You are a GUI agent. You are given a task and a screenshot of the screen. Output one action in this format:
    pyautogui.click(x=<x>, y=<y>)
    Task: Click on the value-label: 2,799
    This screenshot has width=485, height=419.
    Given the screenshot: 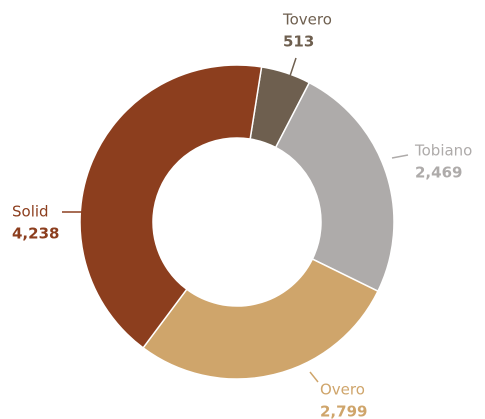 What is the action you would take?
    pyautogui.click(x=343, y=411)
    